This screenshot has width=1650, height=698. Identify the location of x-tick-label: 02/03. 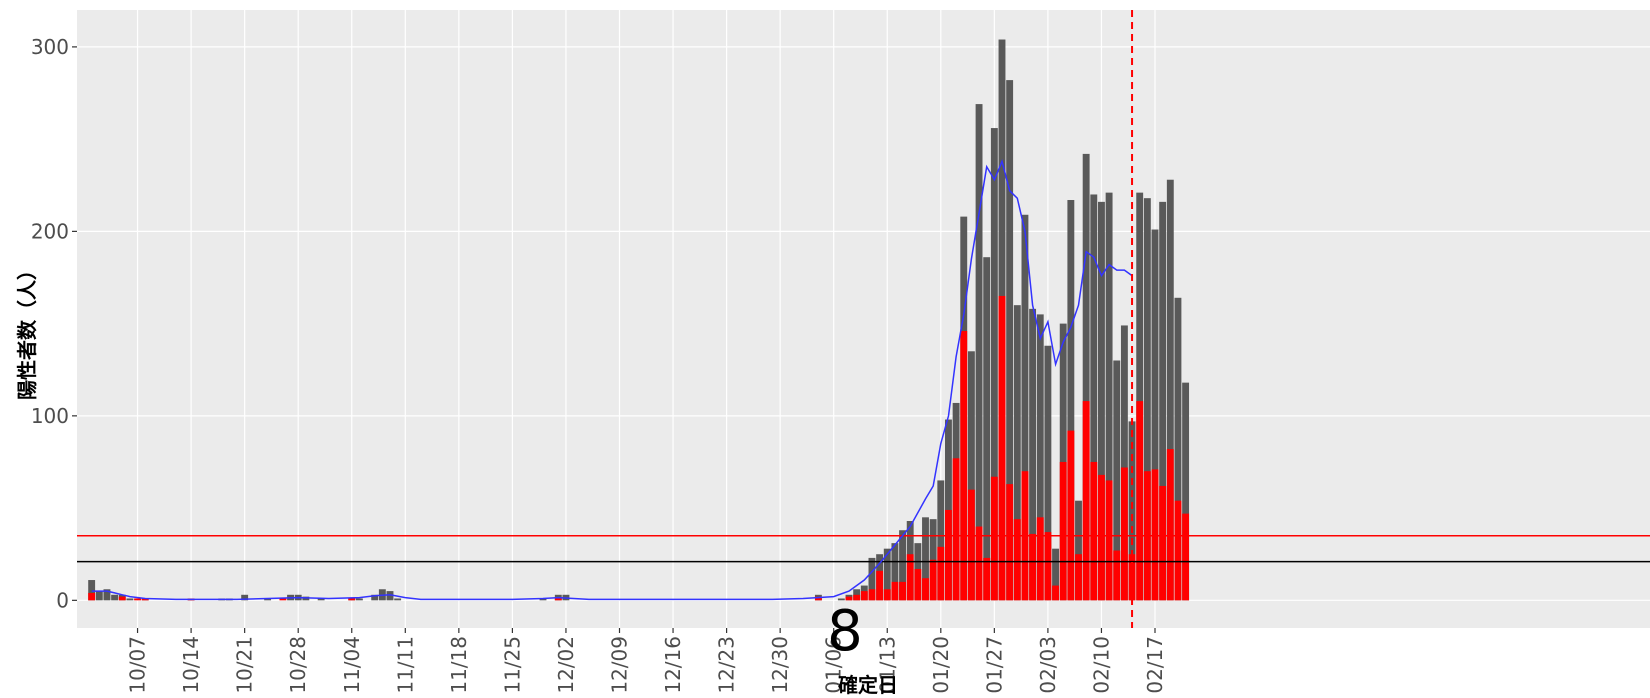
(1048, 665).